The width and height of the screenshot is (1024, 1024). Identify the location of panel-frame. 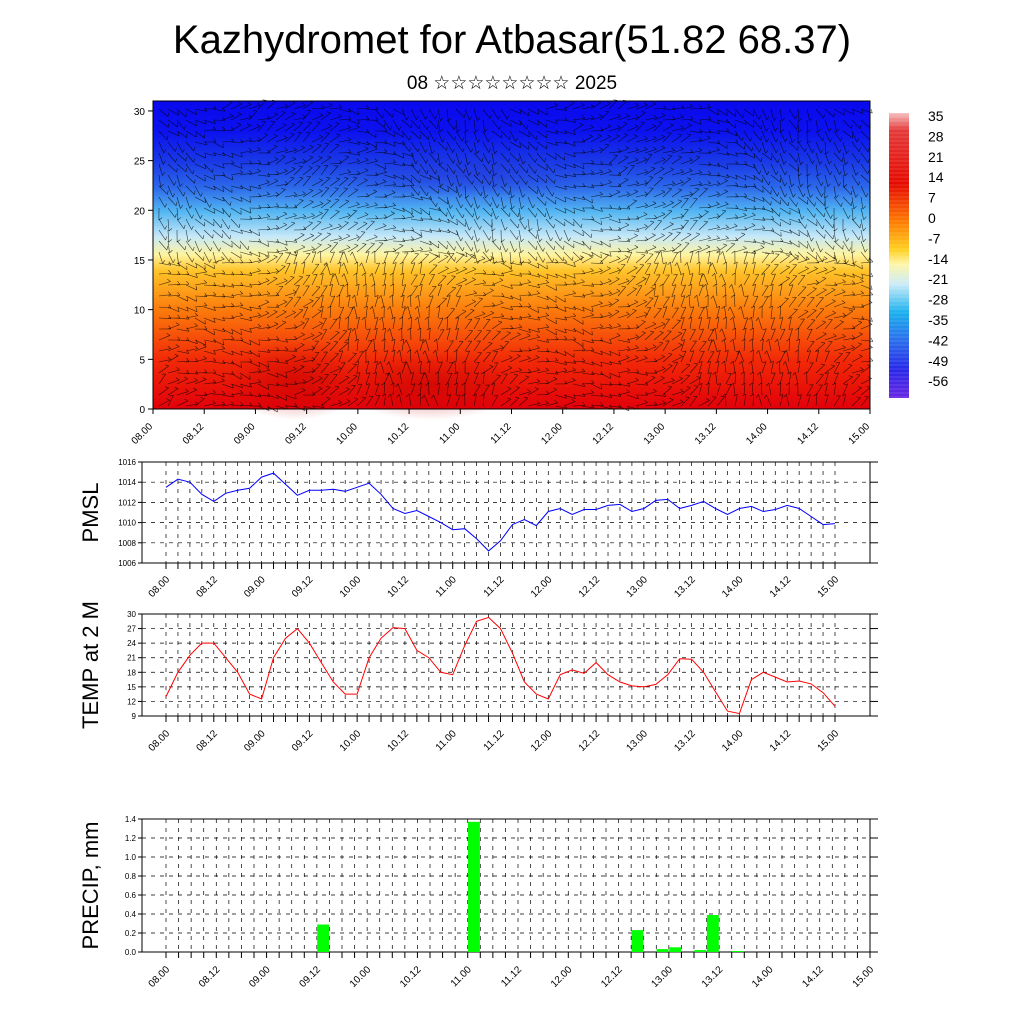
(506, 665).